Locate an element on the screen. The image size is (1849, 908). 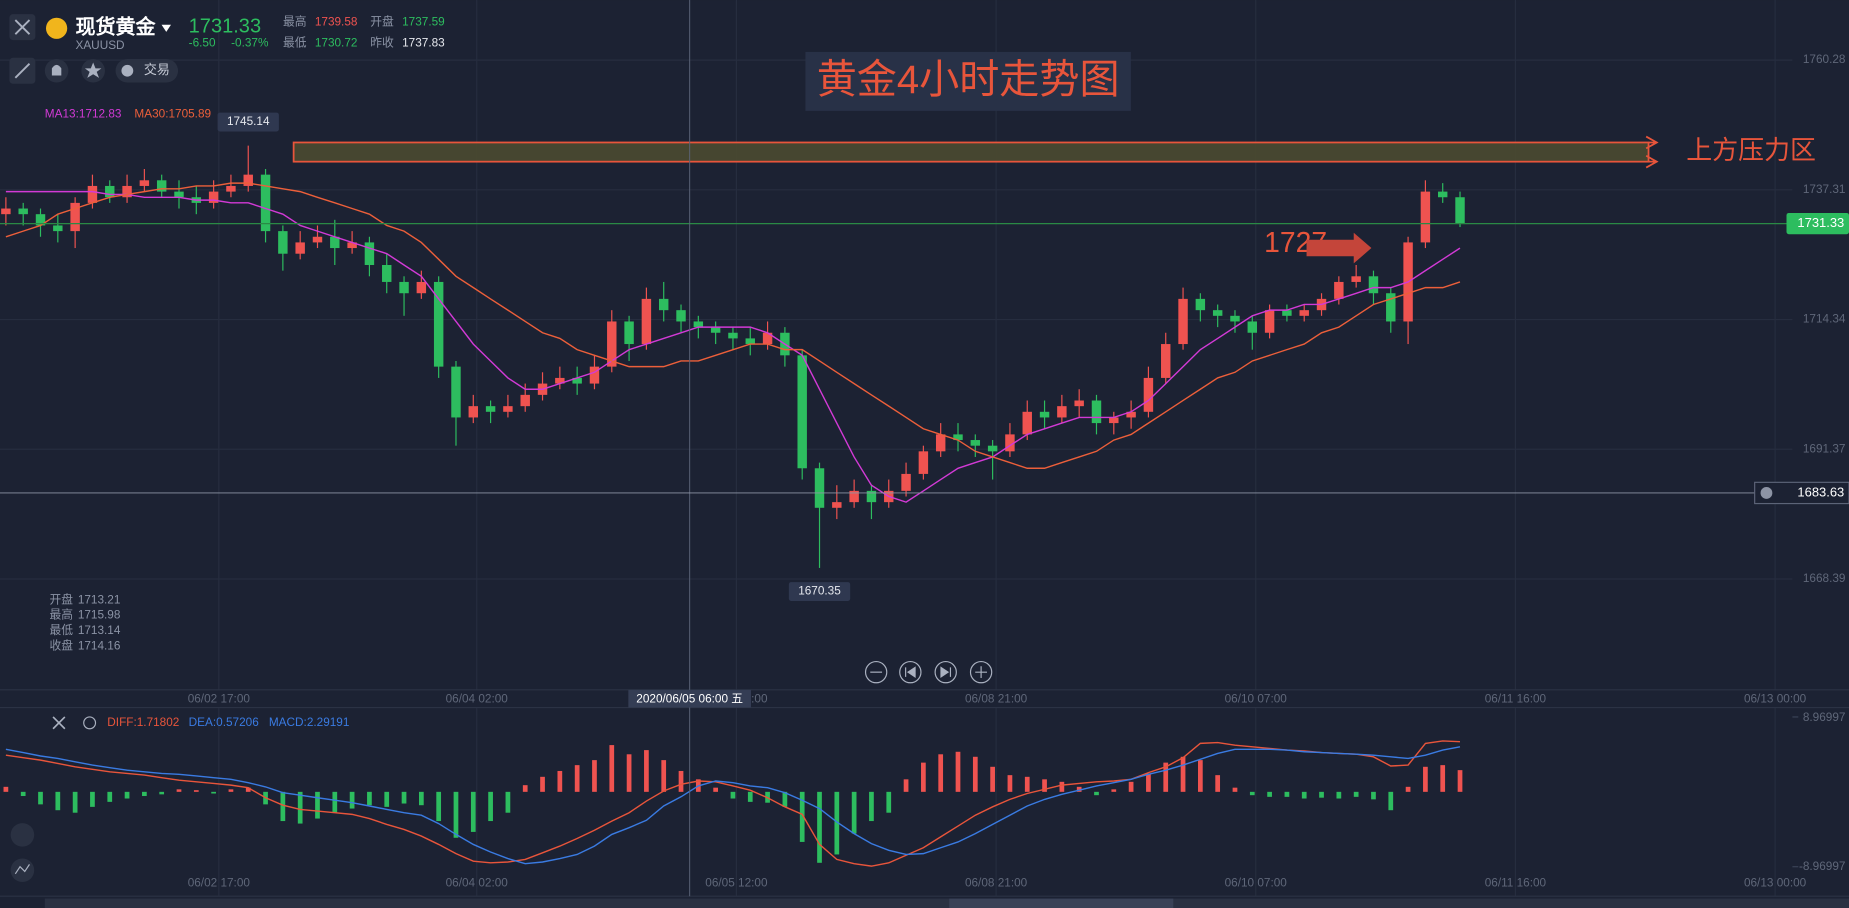
end-icon is located at coordinates (946, 672).